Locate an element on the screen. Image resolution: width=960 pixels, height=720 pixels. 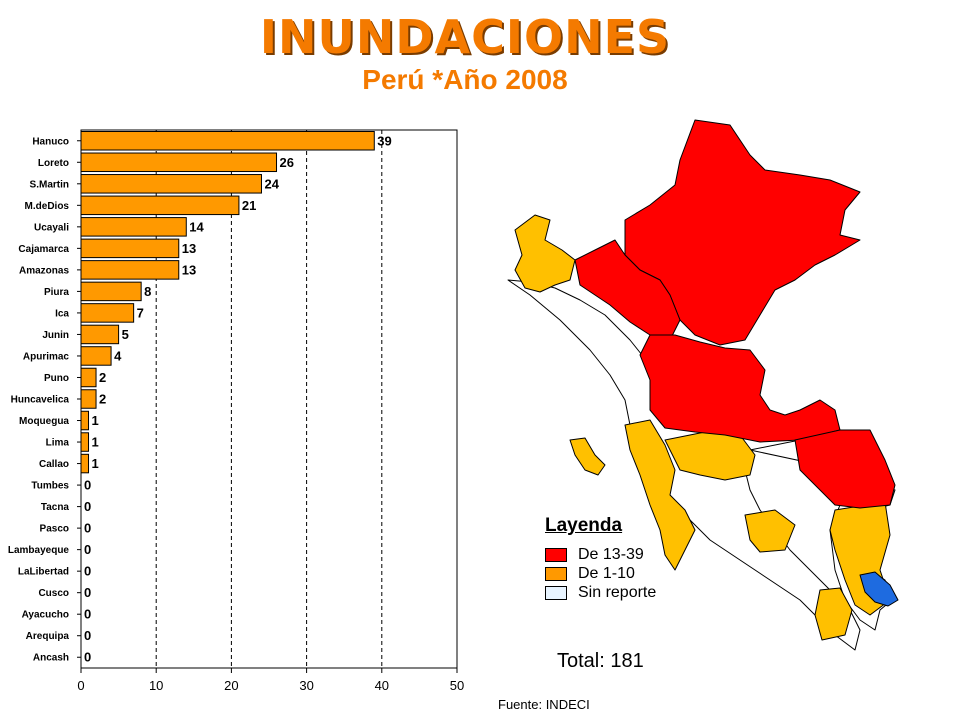
legend-label: Sin reporte is located at coordinates (617, 592).